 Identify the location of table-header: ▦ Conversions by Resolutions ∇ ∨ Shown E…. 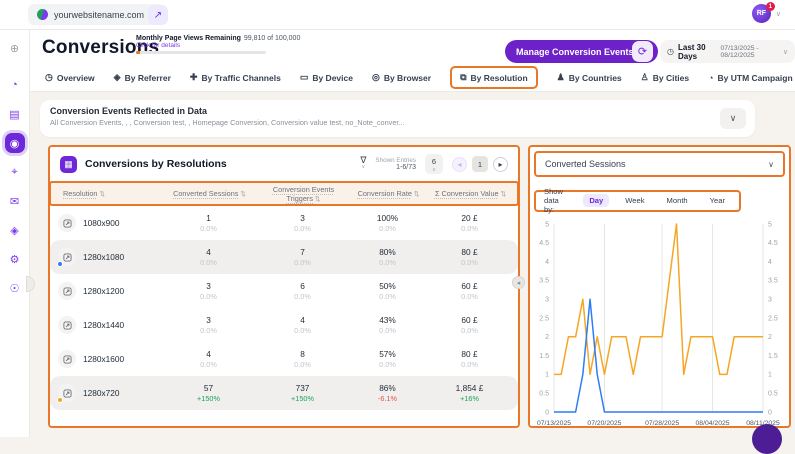
(284, 164).